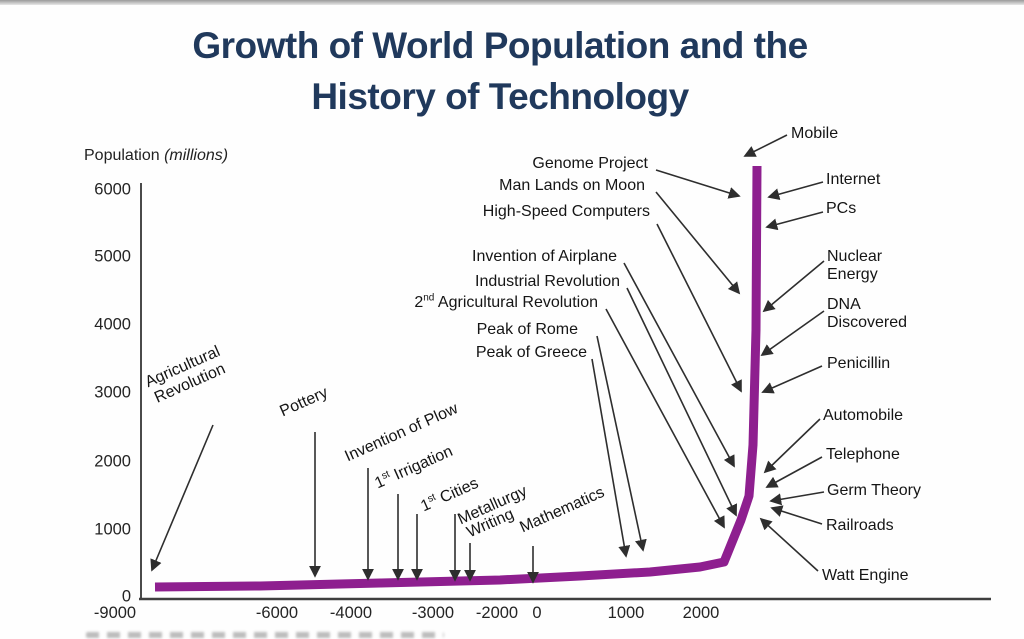  Describe the element at coordinates (351, 613) in the screenshot. I see `x-tick-label-4000: -4000` at that location.